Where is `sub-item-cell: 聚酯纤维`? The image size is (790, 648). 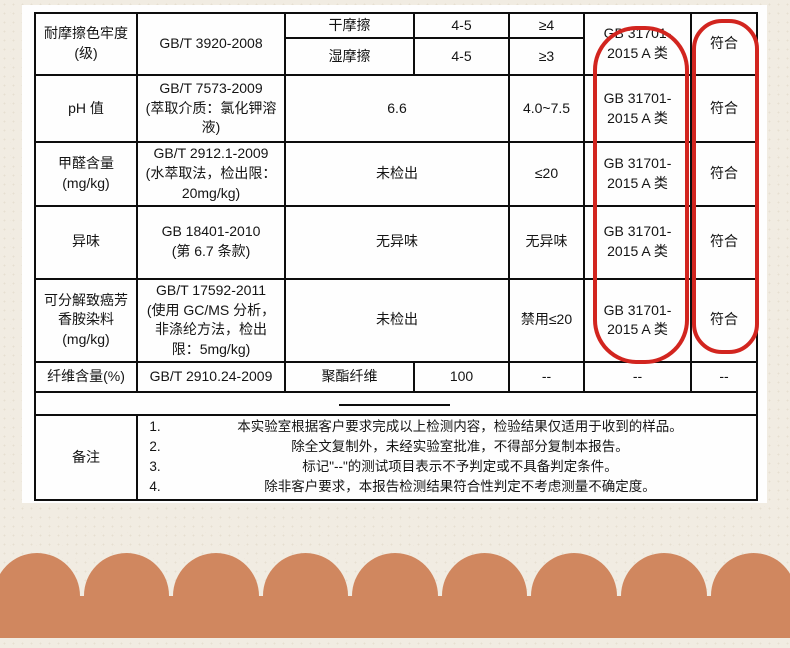
sub-item-cell: 聚酯纤维 is located at coordinates (349, 377).